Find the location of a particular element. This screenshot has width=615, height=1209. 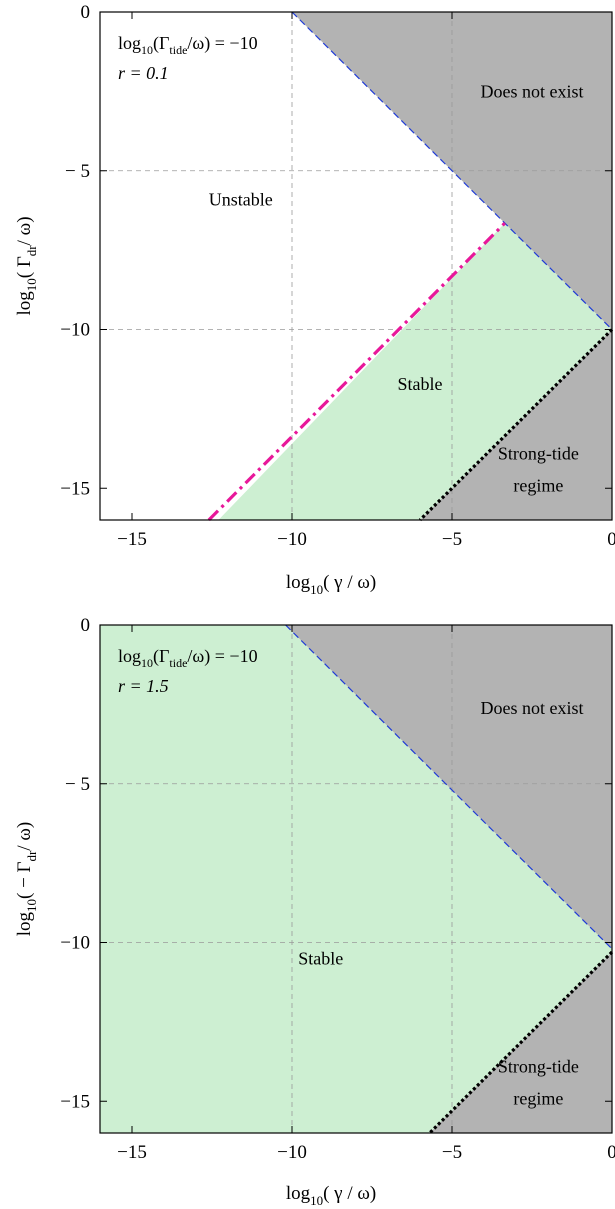

y-axis-label-part: ( Γ is located at coordinates (24, 267).